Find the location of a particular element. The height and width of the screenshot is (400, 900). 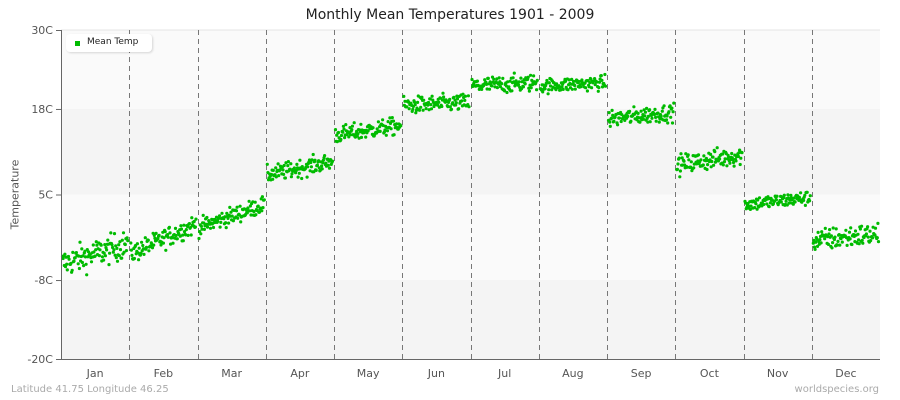

y-tick-label: -20C is located at coordinates (40, 359).